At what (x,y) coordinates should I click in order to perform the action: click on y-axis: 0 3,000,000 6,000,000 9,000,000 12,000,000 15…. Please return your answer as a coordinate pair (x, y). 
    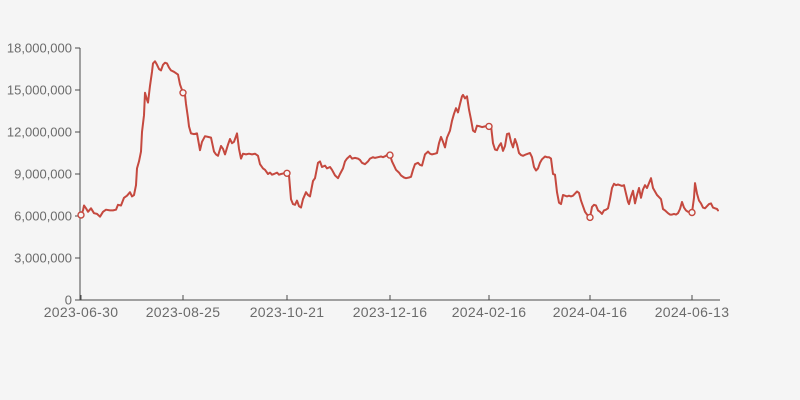
    Looking at the image, I should click on (44, 174).